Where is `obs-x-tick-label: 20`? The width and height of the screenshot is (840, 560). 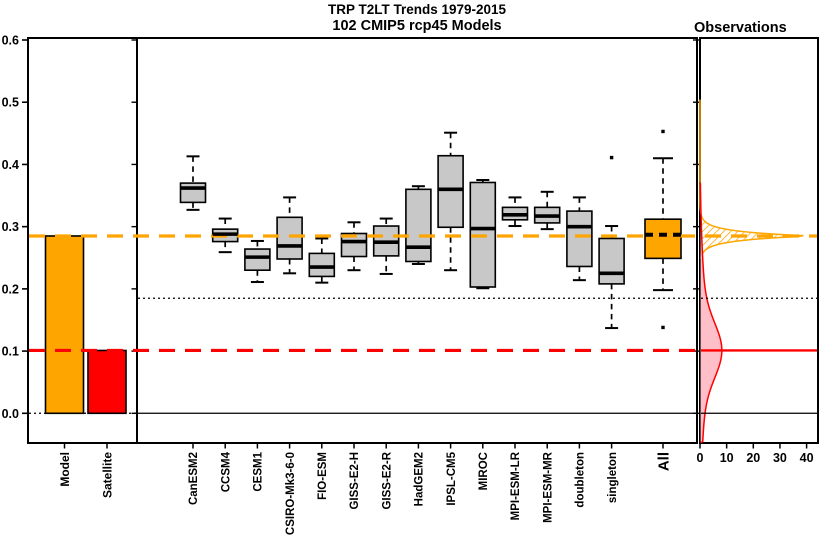 obs-x-tick-label: 20 is located at coordinates (753, 458).